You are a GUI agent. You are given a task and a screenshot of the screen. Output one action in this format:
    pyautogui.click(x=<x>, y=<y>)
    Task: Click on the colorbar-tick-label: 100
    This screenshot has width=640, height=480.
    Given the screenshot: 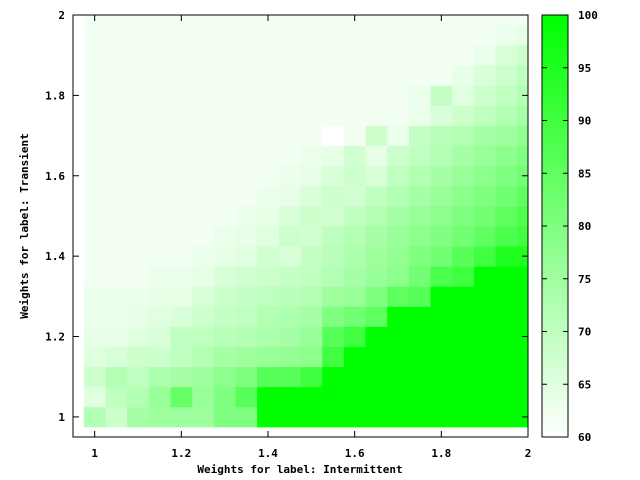 What is the action you would take?
    pyautogui.click(x=588, y=15)
    